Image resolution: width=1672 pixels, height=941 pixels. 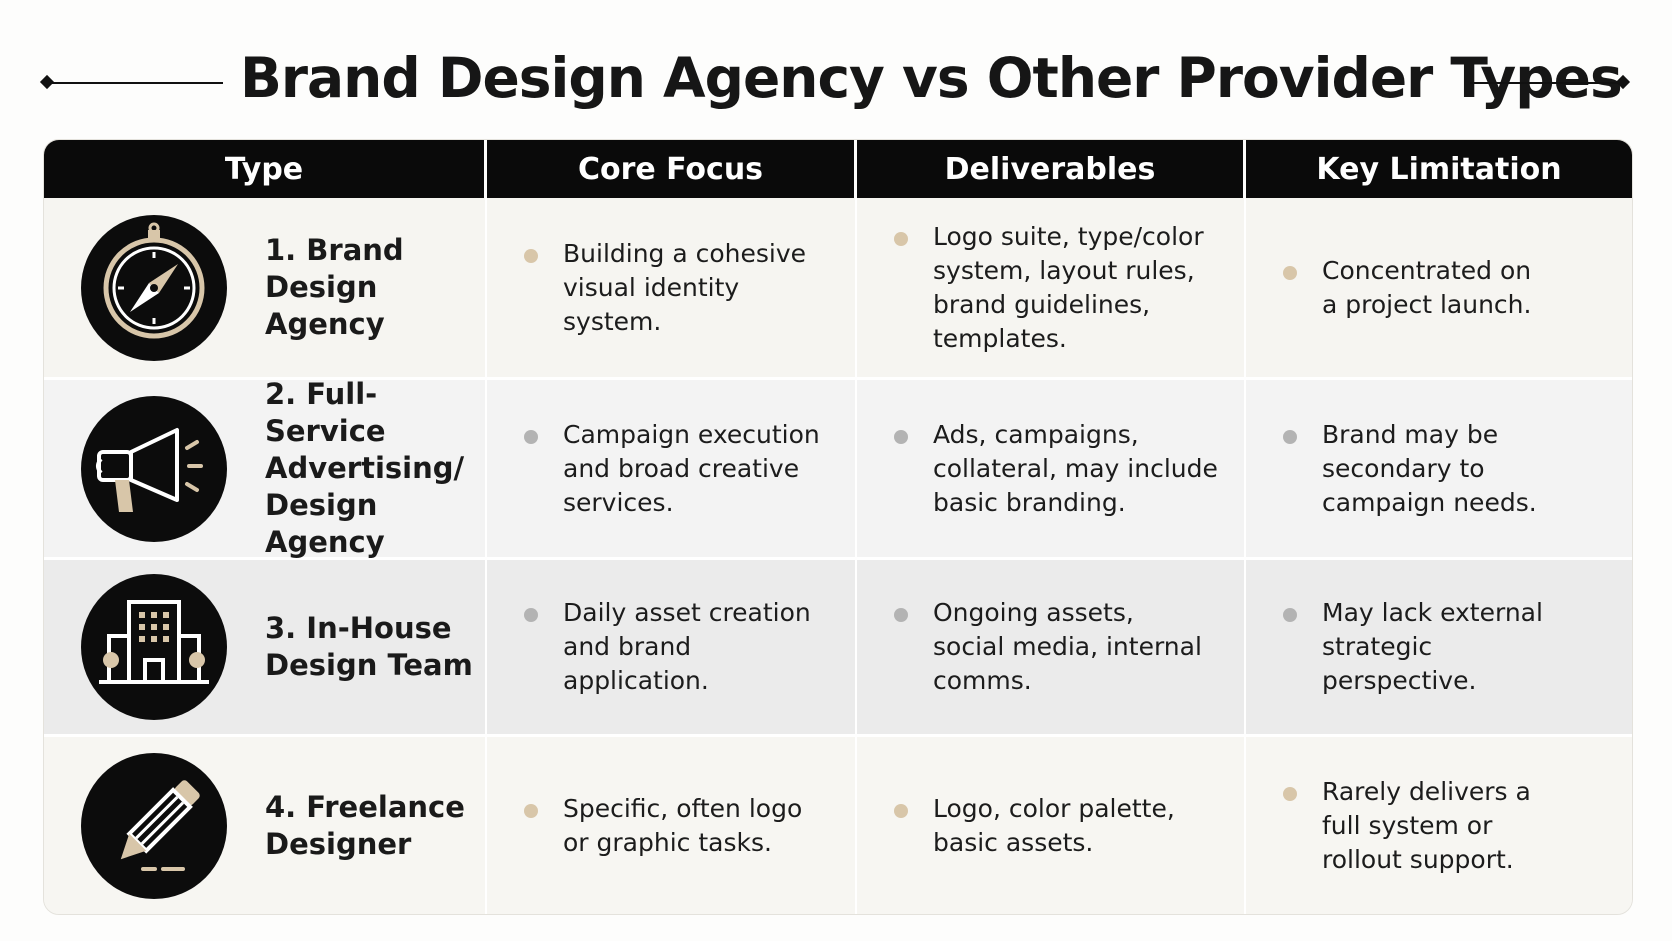 I want to click on type-name: 4. Freelance Designer, so click(x=365, y=825).